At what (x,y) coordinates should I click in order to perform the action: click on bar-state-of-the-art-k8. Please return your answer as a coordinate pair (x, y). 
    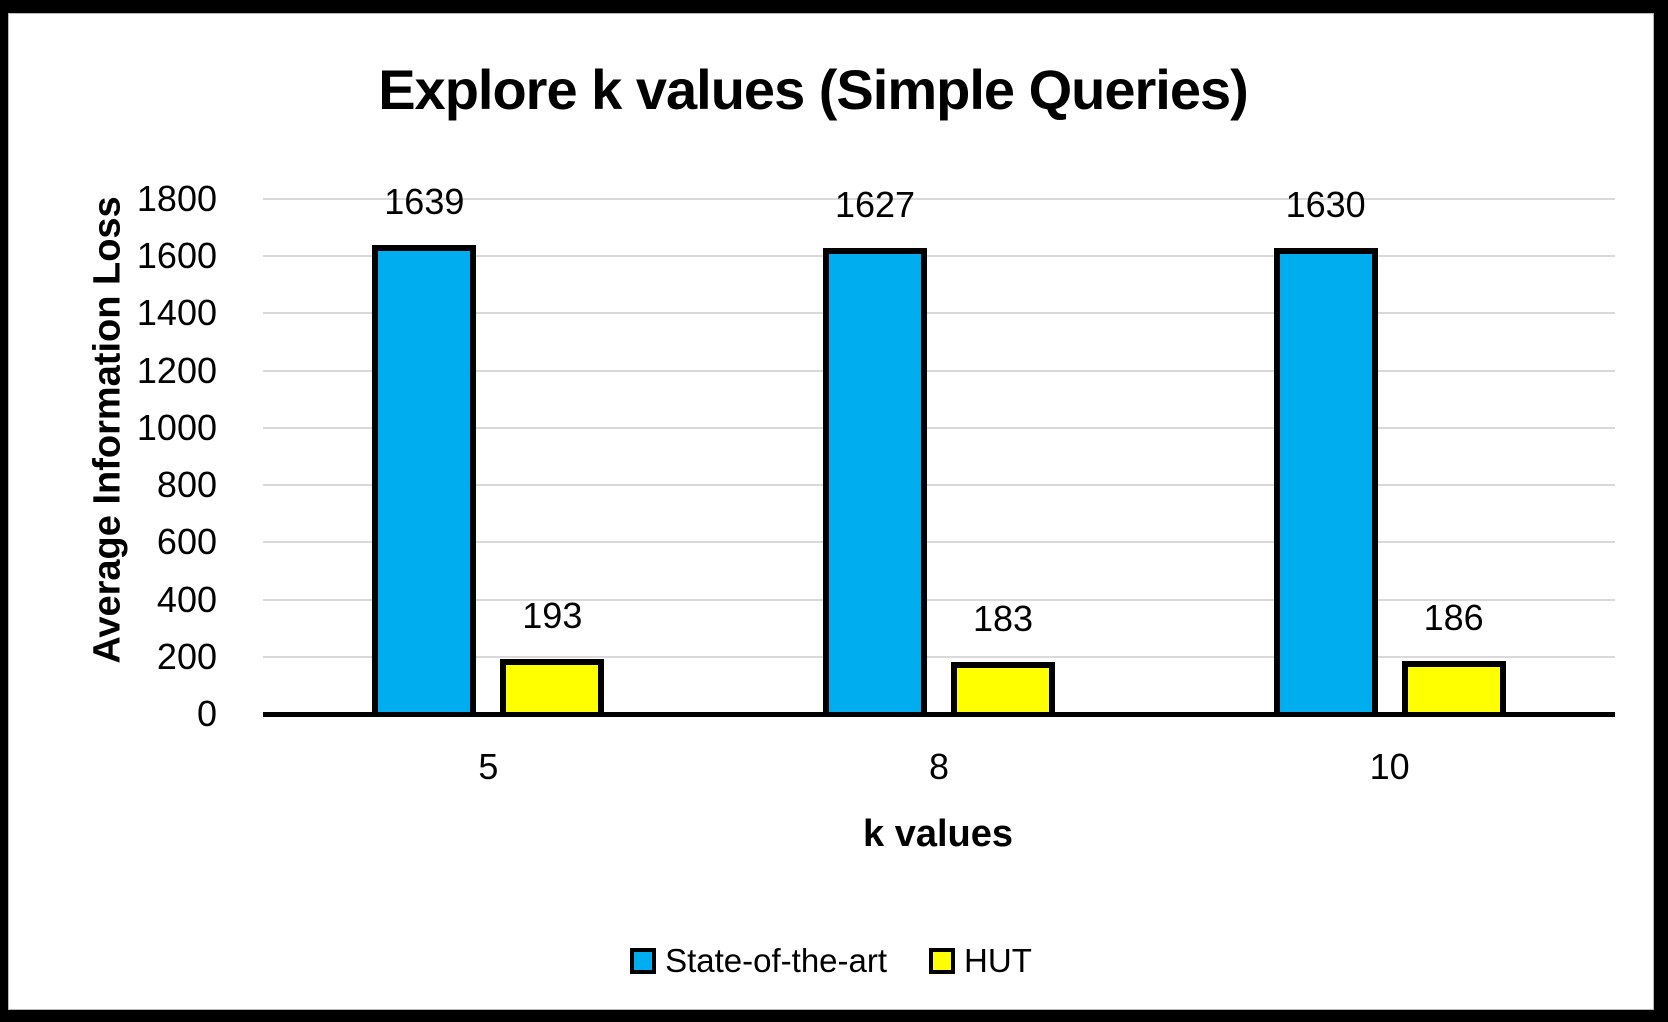
    Looking at the image, I should click on (875, 482).